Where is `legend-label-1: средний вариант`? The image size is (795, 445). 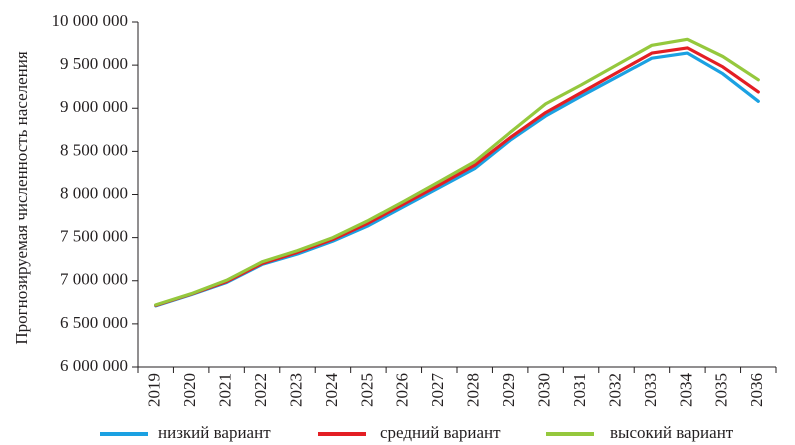
legend-label-1: средний вариант is located at coordinates (440, 432).